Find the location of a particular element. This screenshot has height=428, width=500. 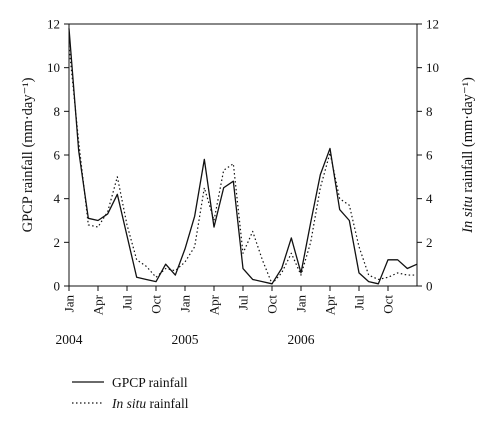

year-labels: 2004 2005 2006 is located at coordinates (185, 339).